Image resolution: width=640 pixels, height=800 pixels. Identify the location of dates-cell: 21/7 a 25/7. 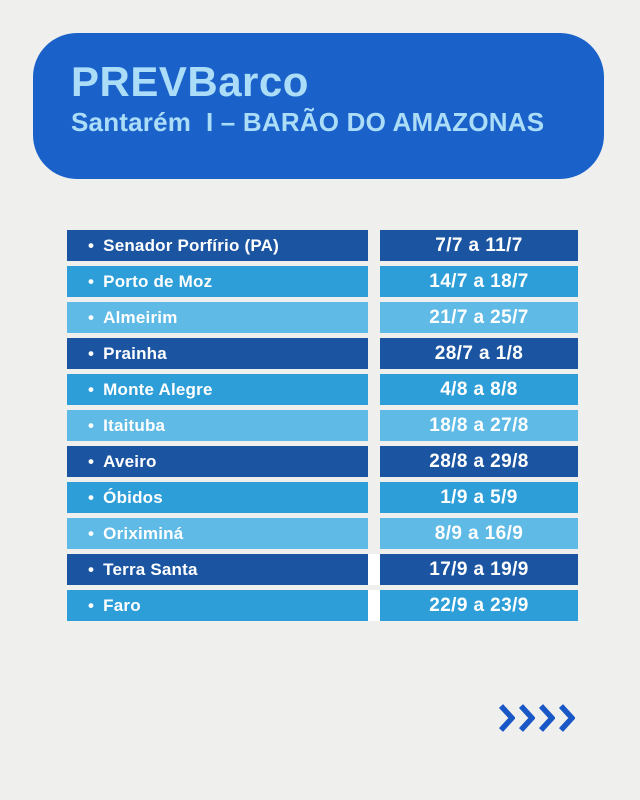
(479, 317).